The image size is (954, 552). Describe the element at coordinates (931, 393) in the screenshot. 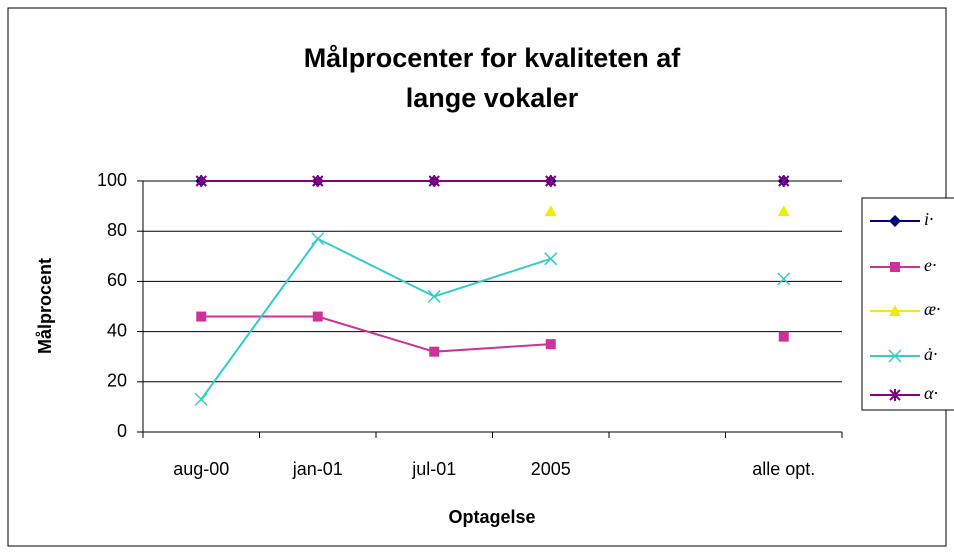

I see `legend-label: α·` at that location.